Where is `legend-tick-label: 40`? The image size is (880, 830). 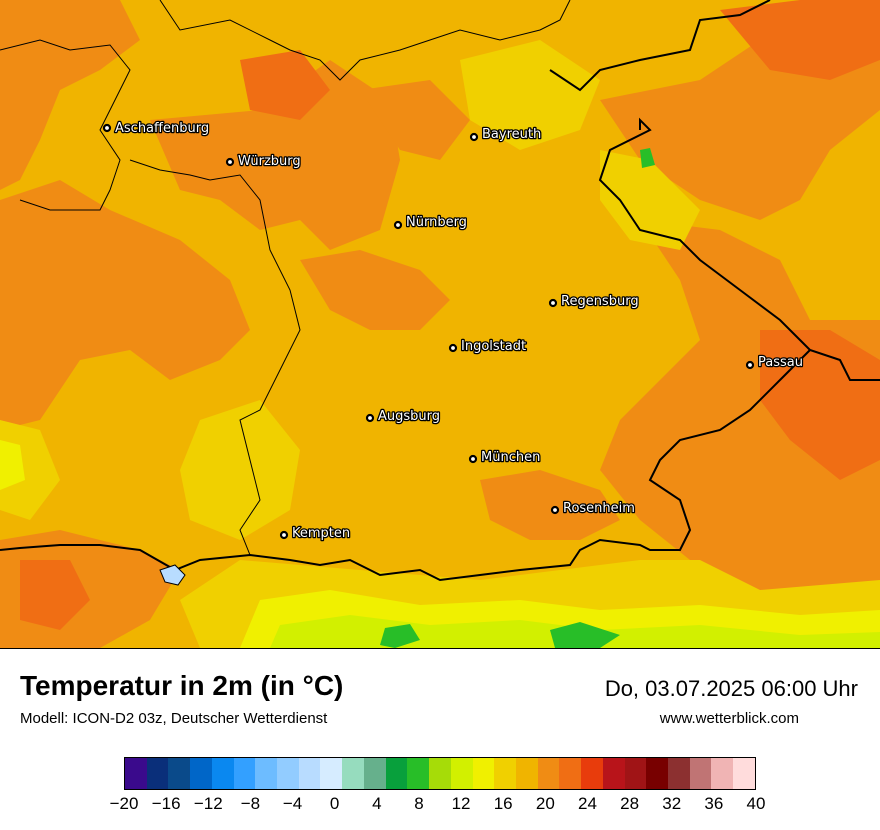 legend-tick-label: 40 is located at coordinates (756, 803).